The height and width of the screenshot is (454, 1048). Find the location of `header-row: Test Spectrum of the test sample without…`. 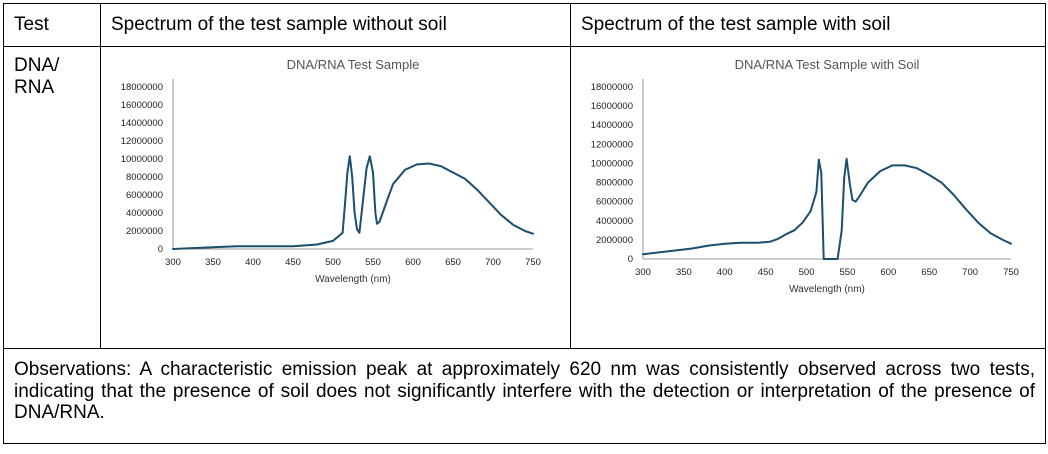

header-row: Test Spectrum of the test sample without… is located at coordinates (524, 25).